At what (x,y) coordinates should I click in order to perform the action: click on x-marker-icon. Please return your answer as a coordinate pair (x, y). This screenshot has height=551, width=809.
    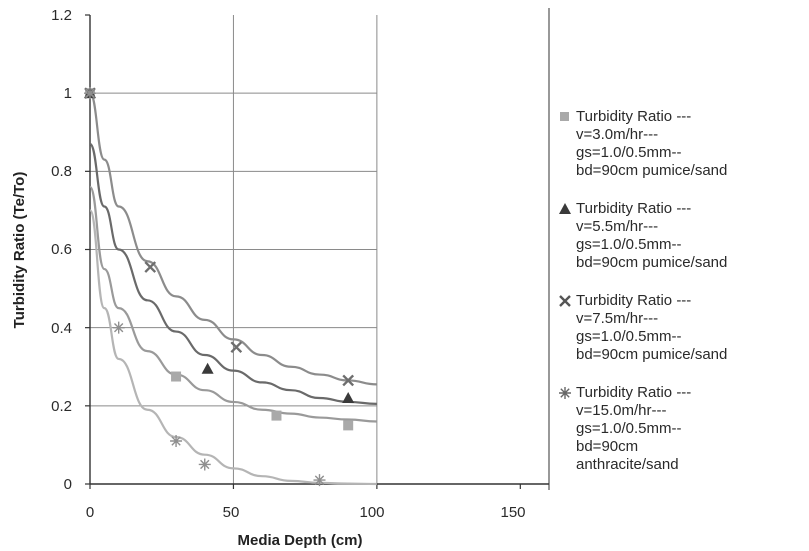
    Looking at the image, I should click on (565, 301).